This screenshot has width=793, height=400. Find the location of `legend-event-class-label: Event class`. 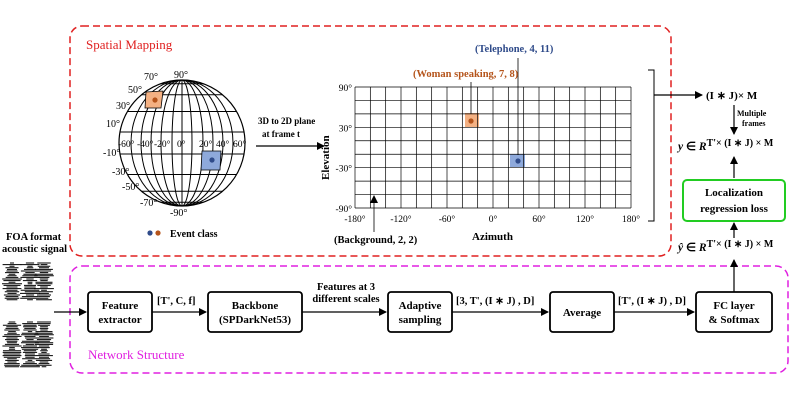

legend-event-class-label: Event class is located at coordinates (194, 234).